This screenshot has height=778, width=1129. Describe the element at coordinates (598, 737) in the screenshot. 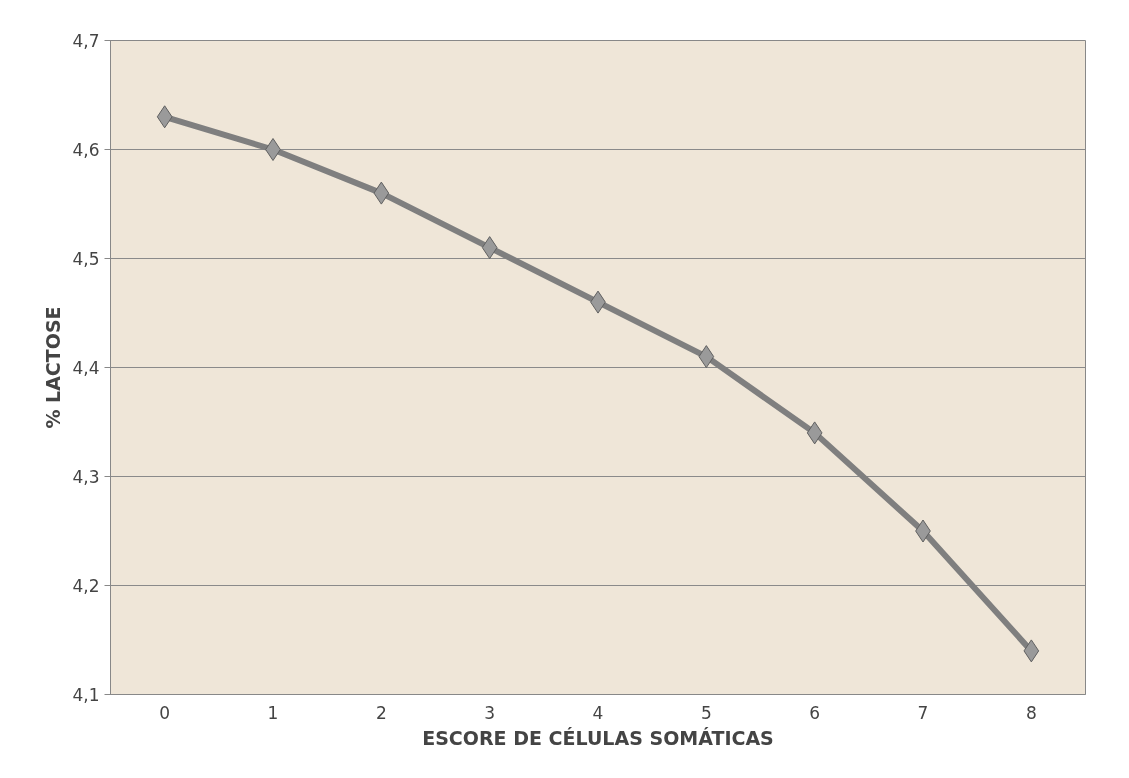

I see `x-axis-title: ESCORE DE CÉLULAS SOMÁTICAS` at that location.